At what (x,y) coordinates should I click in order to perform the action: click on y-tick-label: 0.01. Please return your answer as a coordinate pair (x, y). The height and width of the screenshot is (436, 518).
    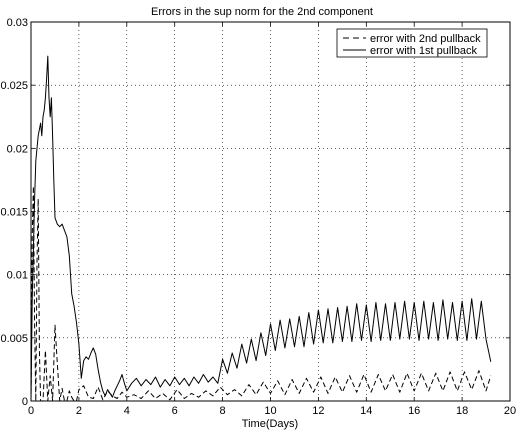
    Looking at the image, I should click on (17, 276).